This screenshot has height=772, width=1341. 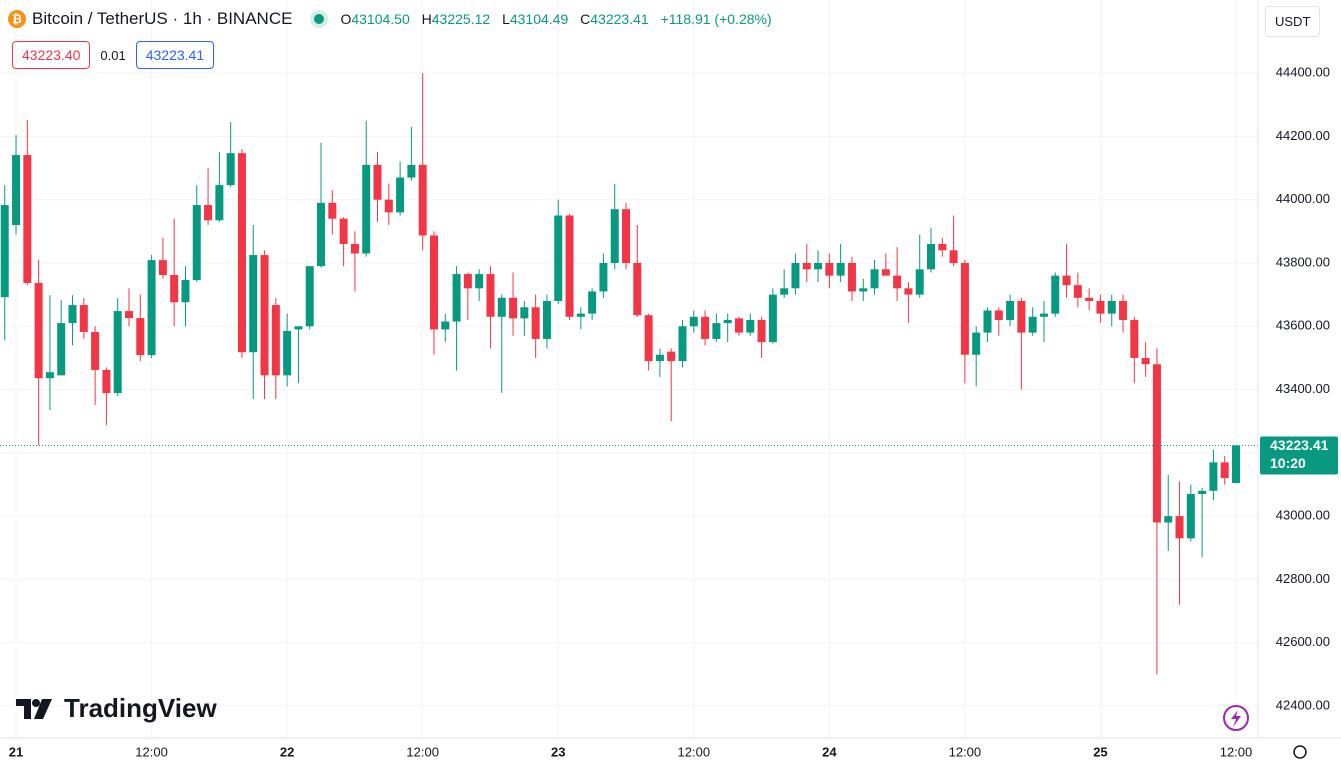 I want to click on x-tick-label: 21, so click(x=16, y=751).